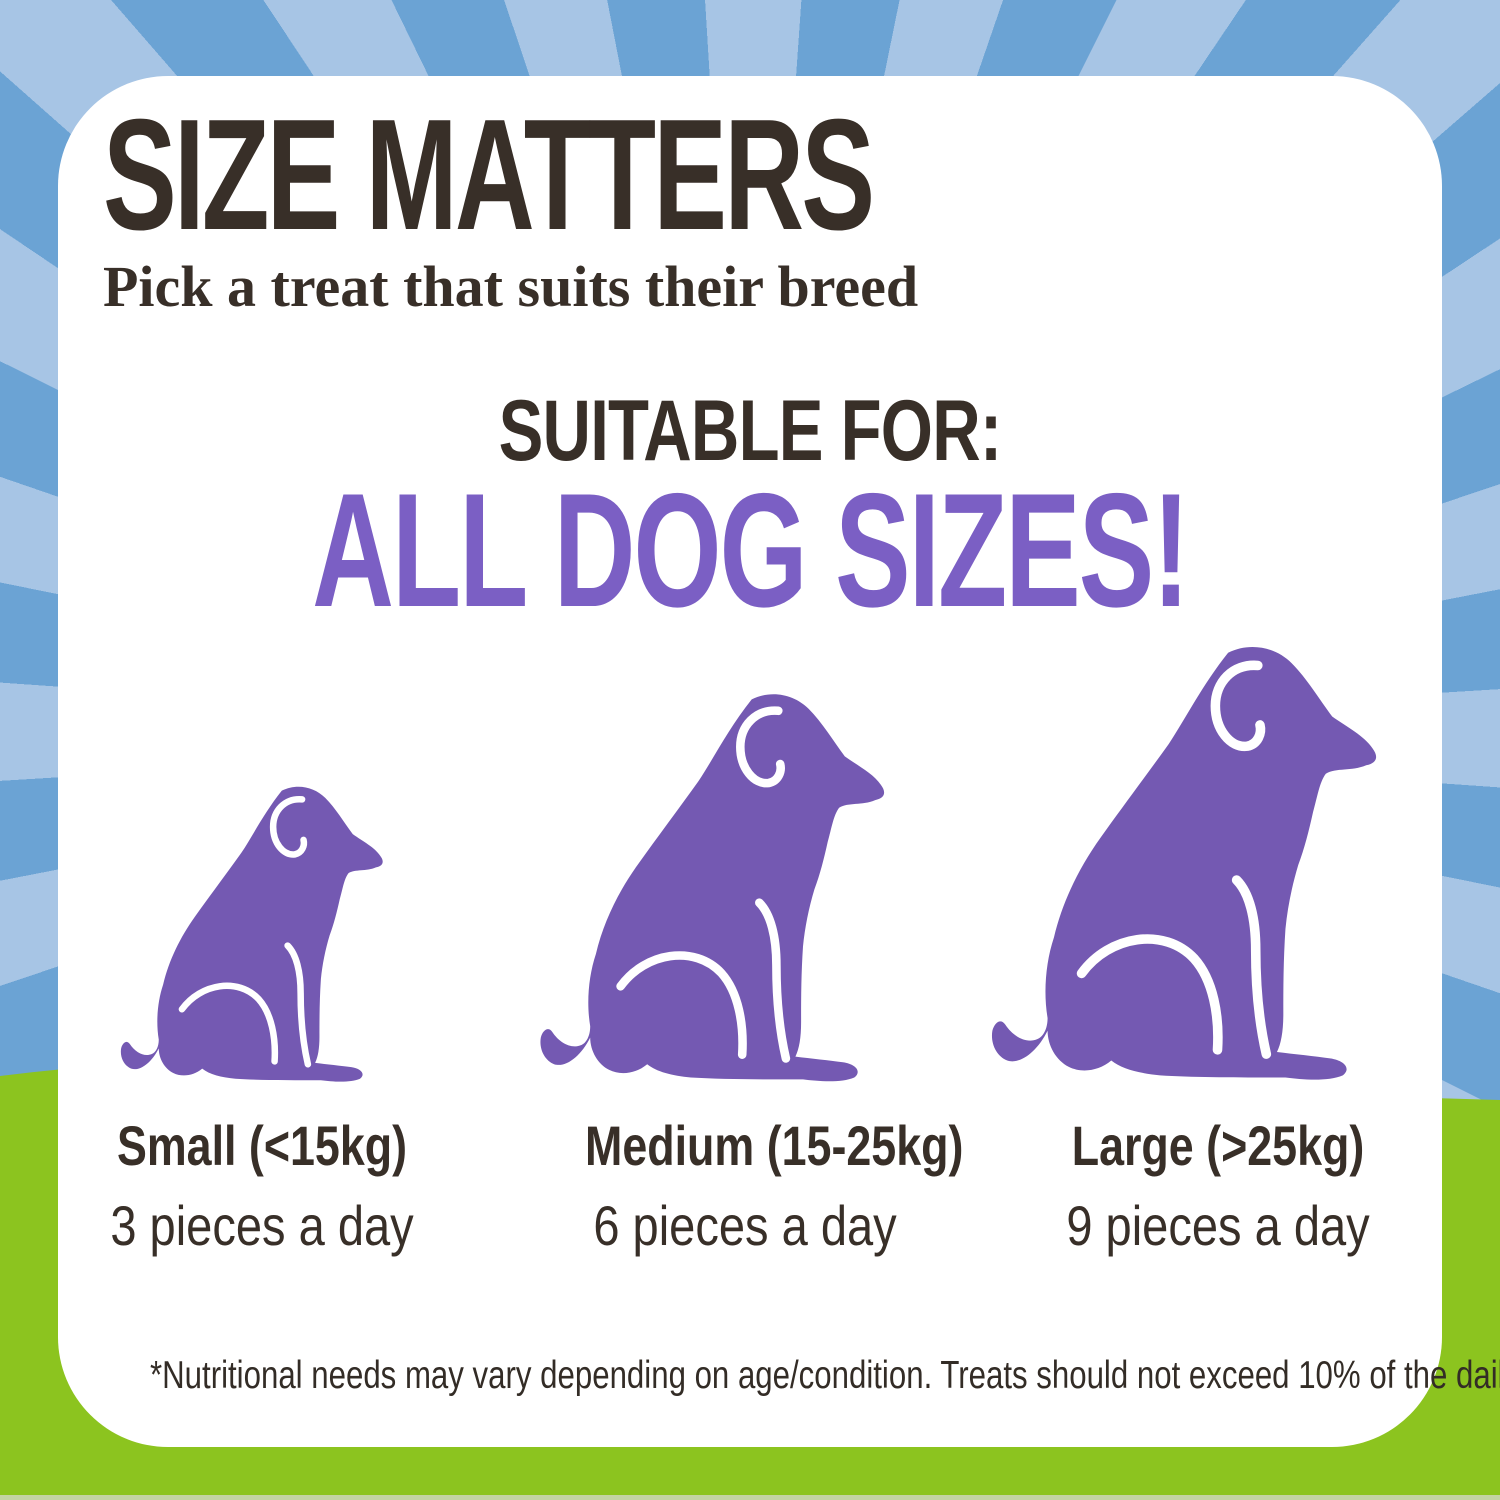 This screenshot has height=1500, width=1500. I want to click on size-pieces-large: 9 pieces a day, so click(1218, 1225).